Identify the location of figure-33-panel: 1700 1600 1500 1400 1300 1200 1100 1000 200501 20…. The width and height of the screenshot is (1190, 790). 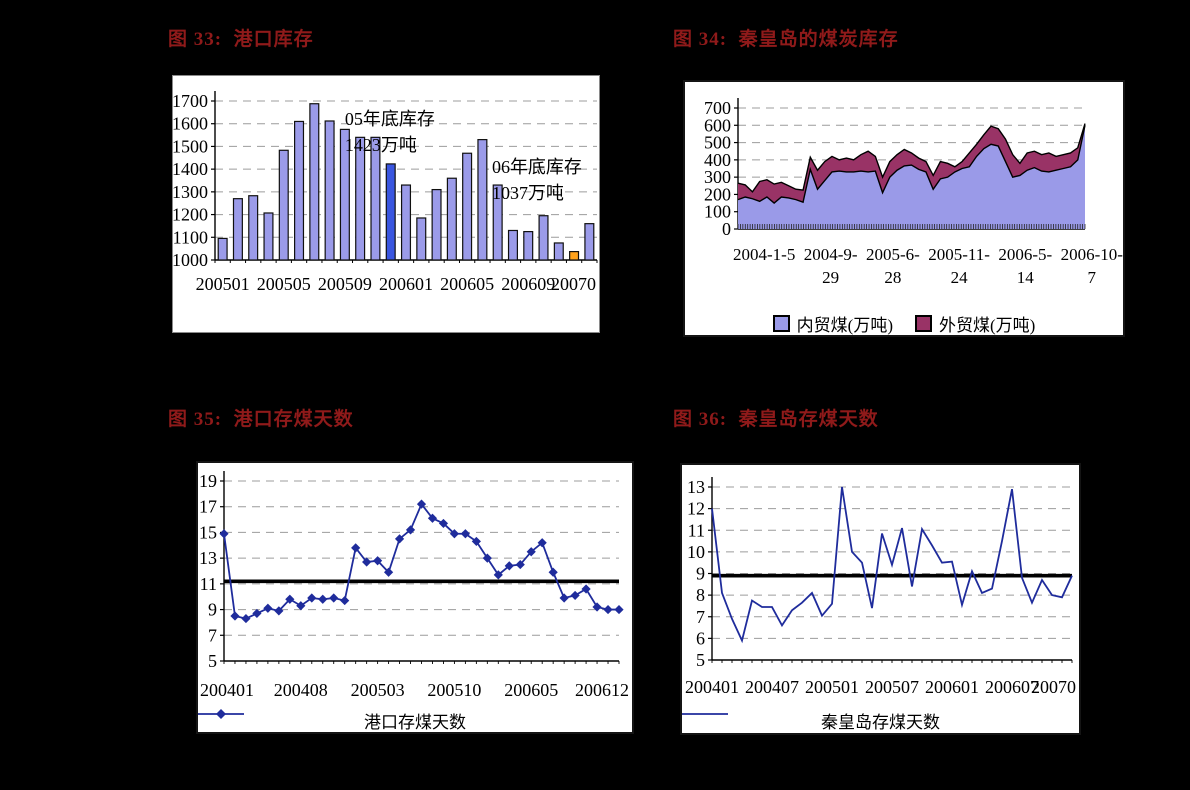
(386, 204).